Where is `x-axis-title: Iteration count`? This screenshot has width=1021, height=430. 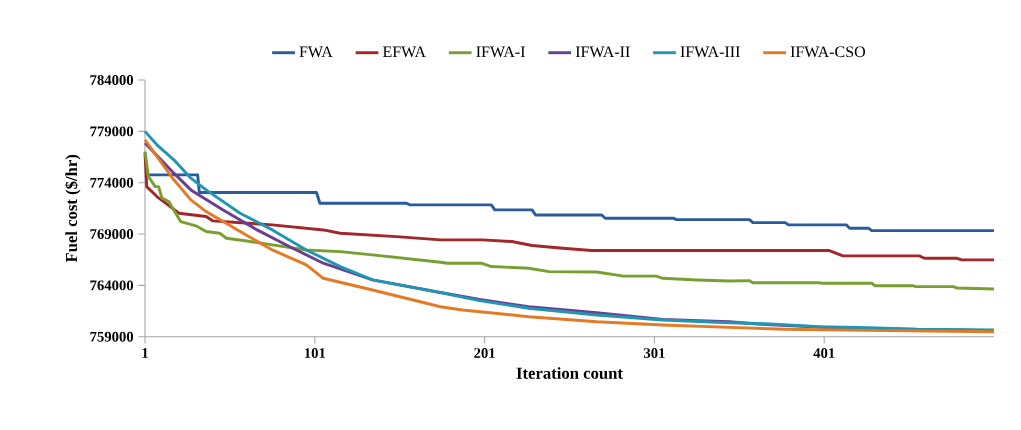
x-axis-title: Iteration count is located at coordinates (569, 373).